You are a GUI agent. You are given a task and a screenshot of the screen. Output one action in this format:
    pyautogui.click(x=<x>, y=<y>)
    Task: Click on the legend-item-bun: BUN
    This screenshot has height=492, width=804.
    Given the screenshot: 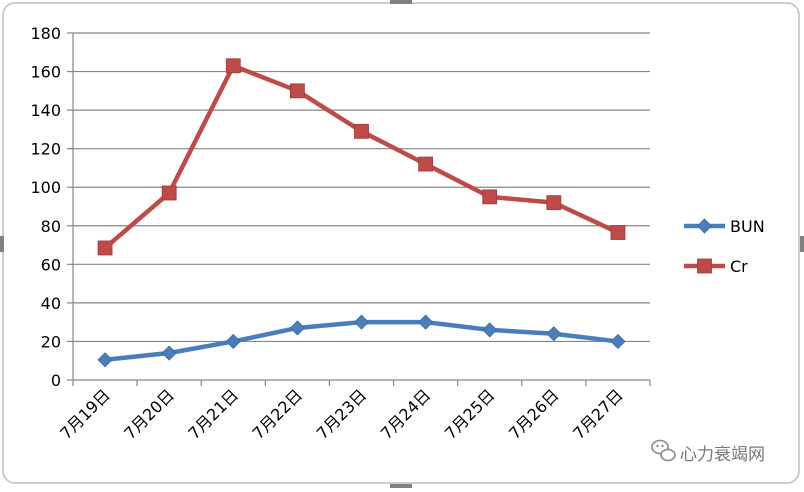 What is the action you would take?
    pyautogui.click(x=724, y=226)
    